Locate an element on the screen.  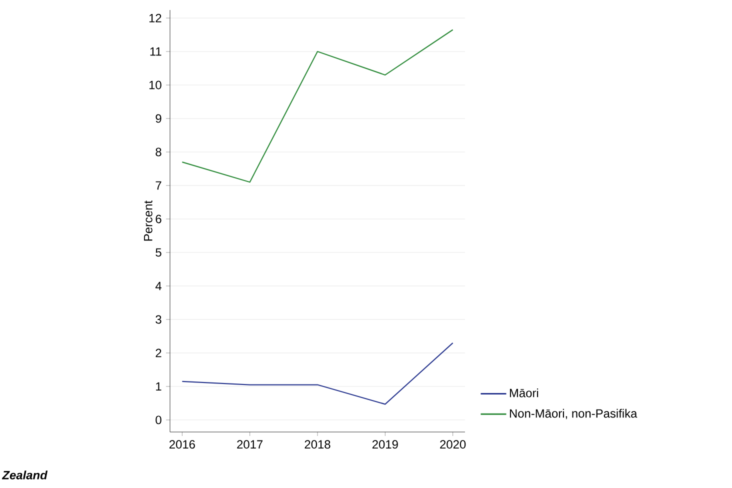
y-tick-label: 6 is located at coordinates (159, 219).